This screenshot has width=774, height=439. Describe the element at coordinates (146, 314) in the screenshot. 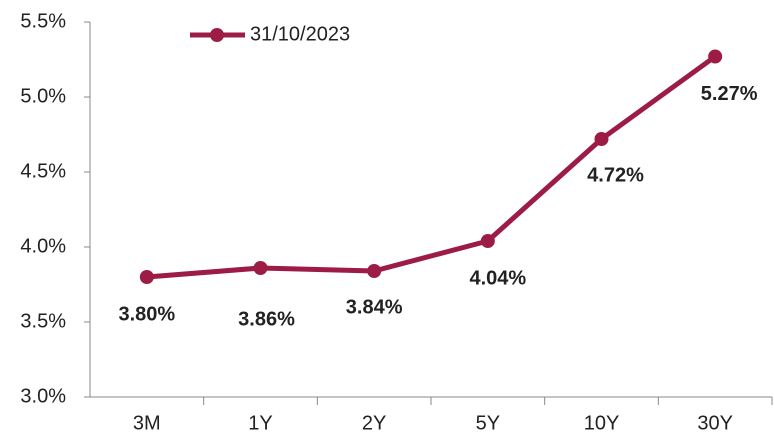

I see `data-label: 3.80%` at that location.